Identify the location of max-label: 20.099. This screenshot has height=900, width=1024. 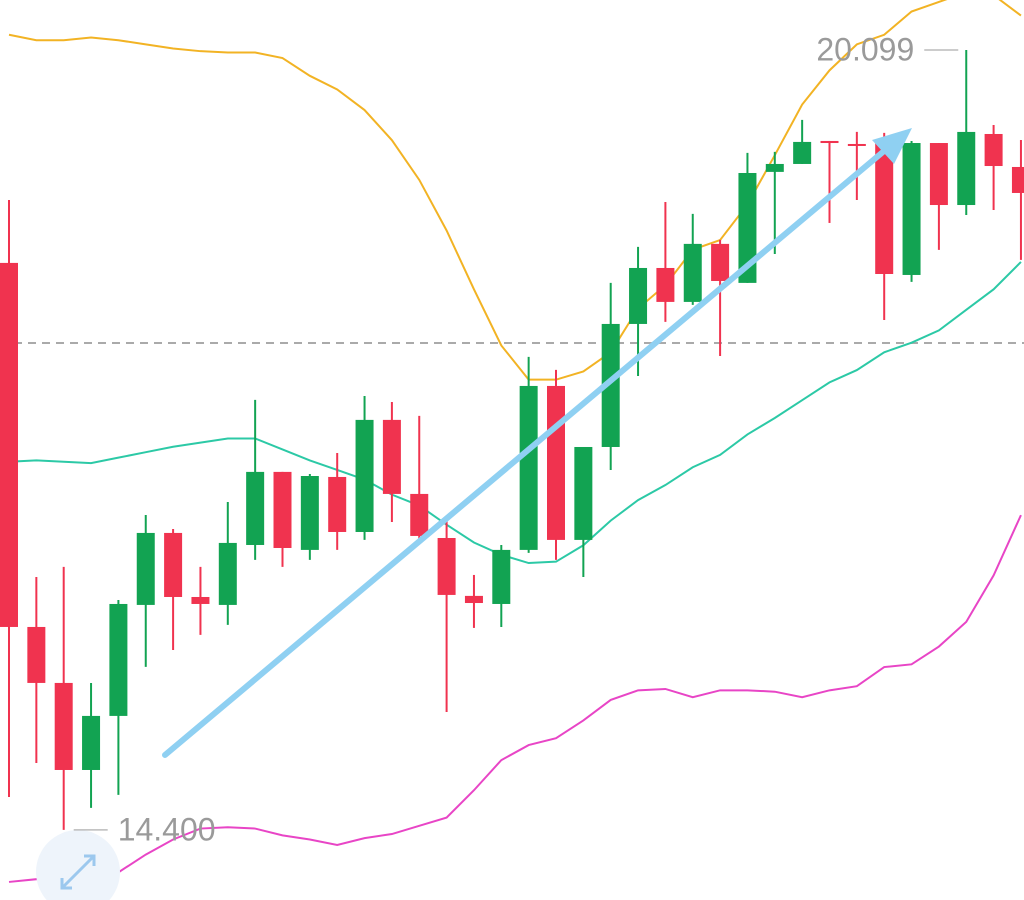
(865, 49).